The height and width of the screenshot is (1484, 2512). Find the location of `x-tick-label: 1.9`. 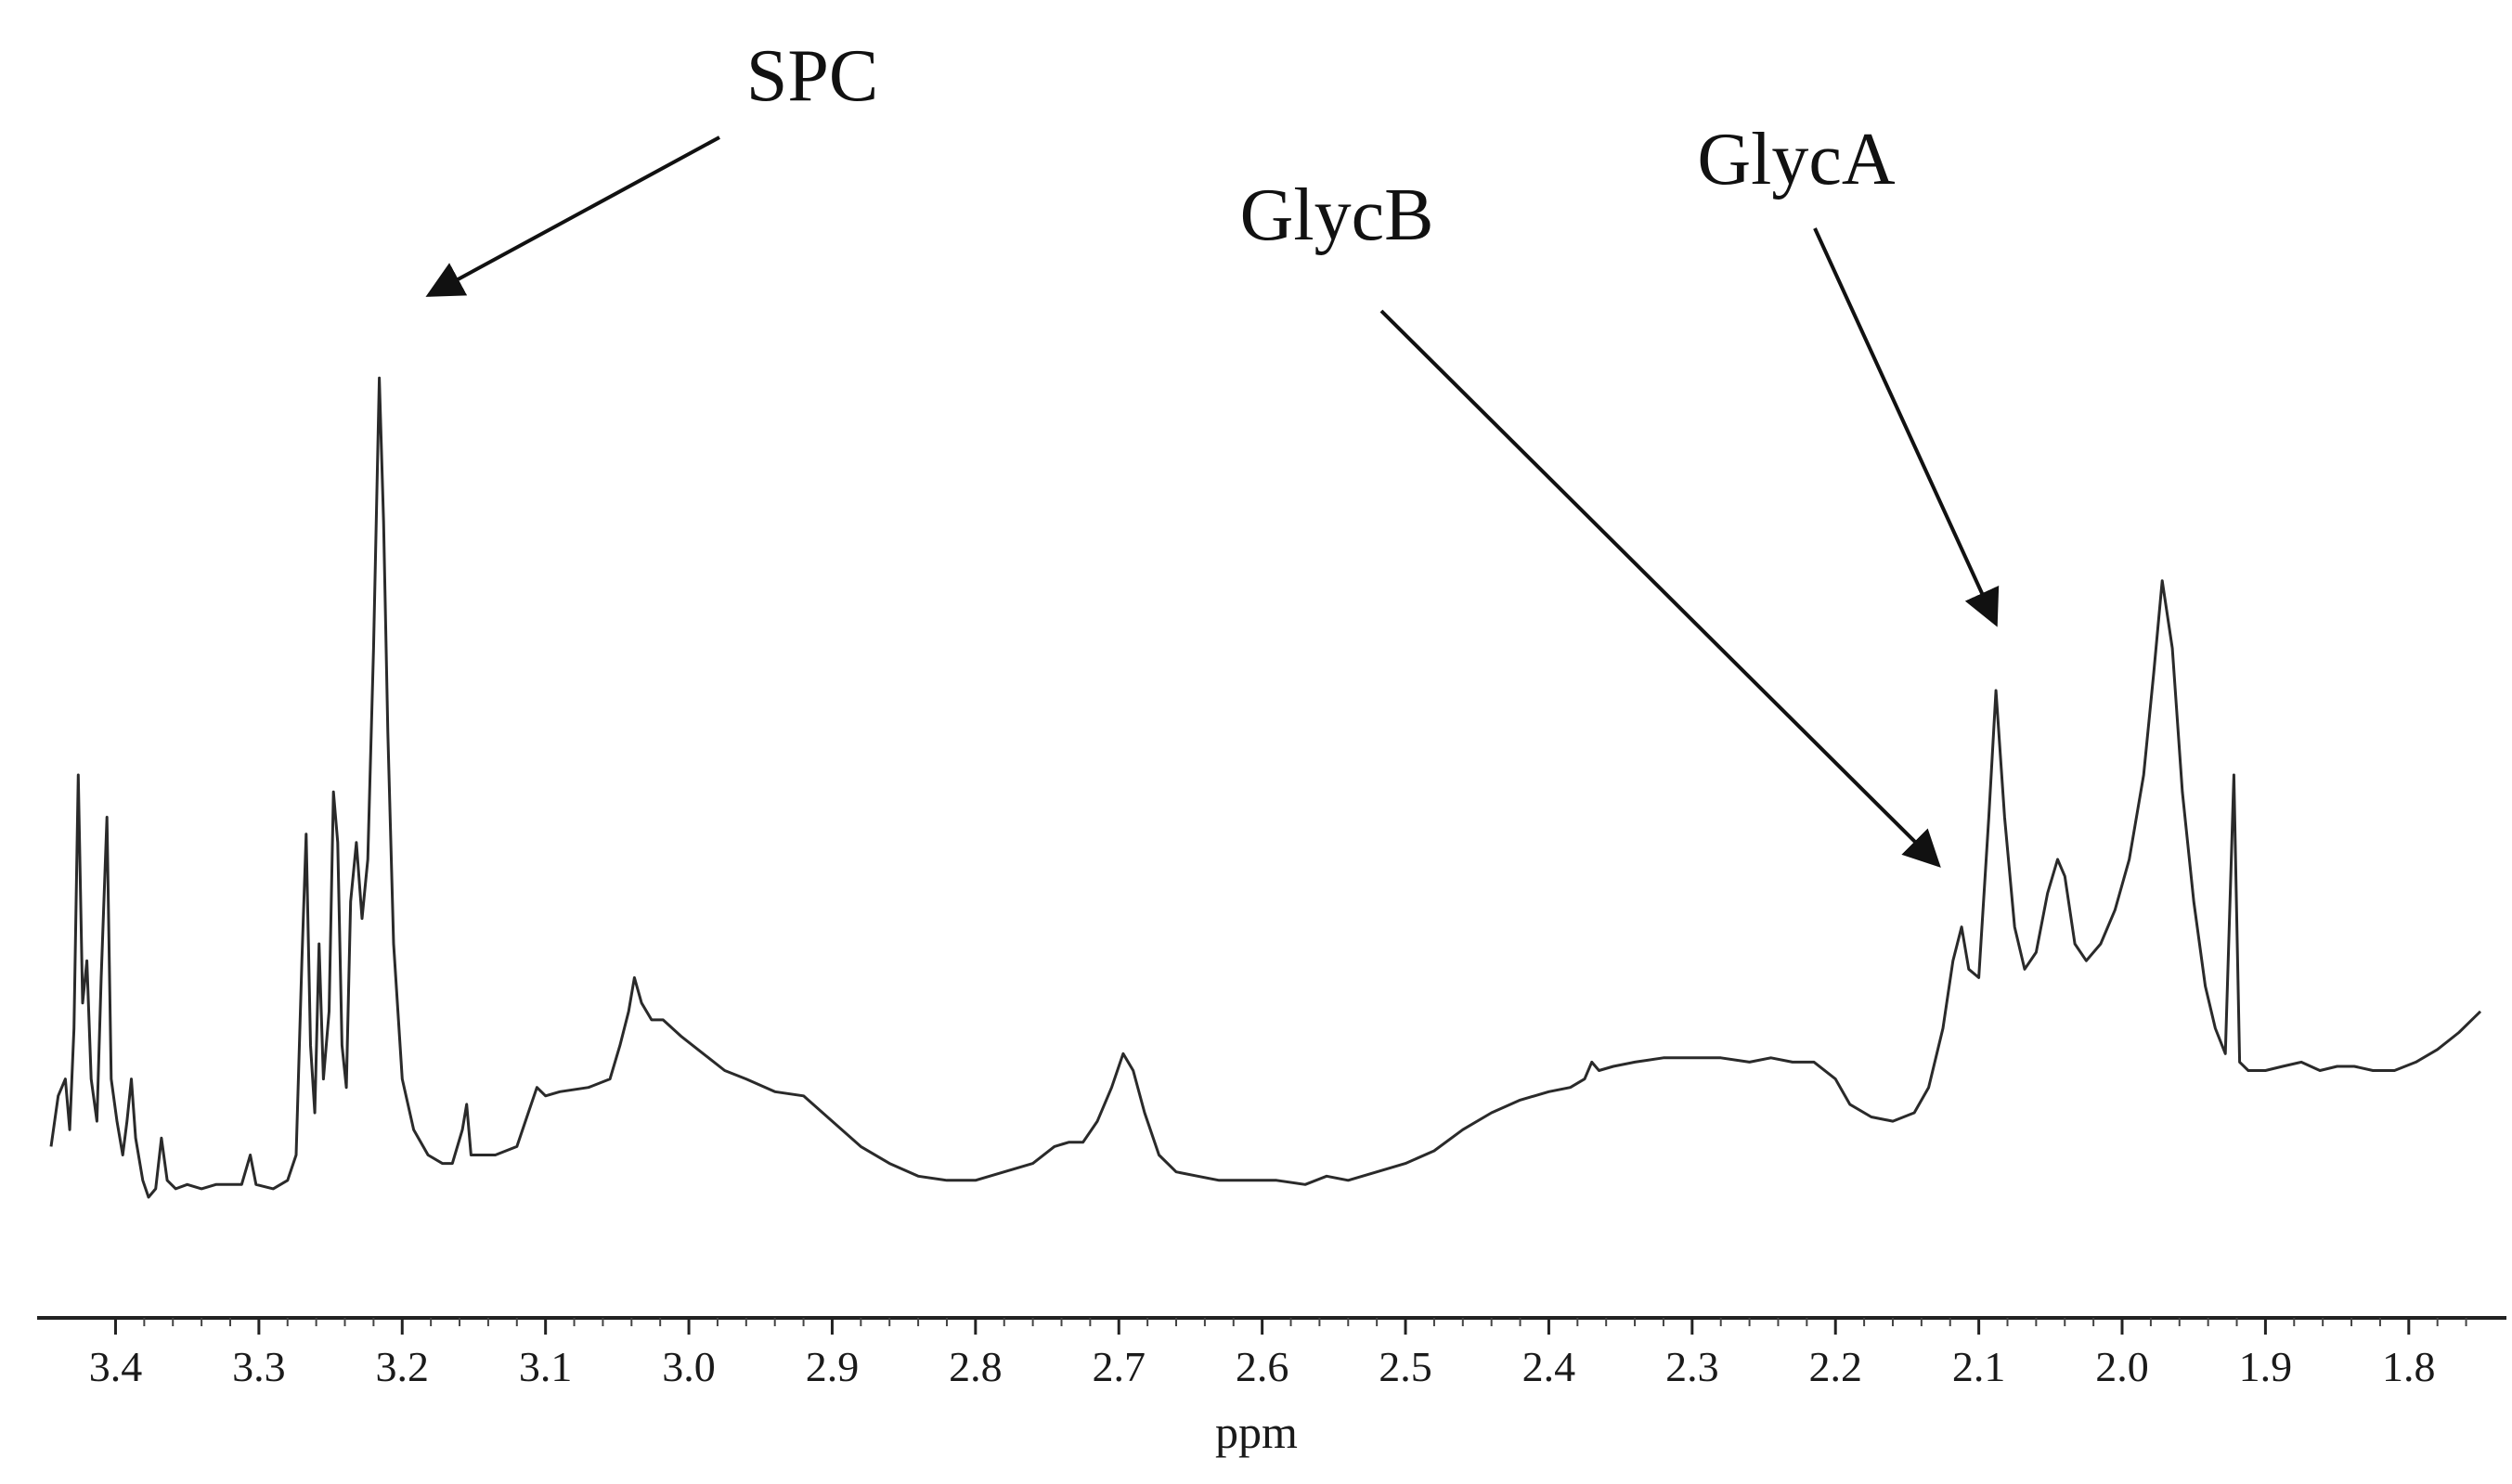

x-tick-label: 1.9 is located at coordinates (2266, 1367).